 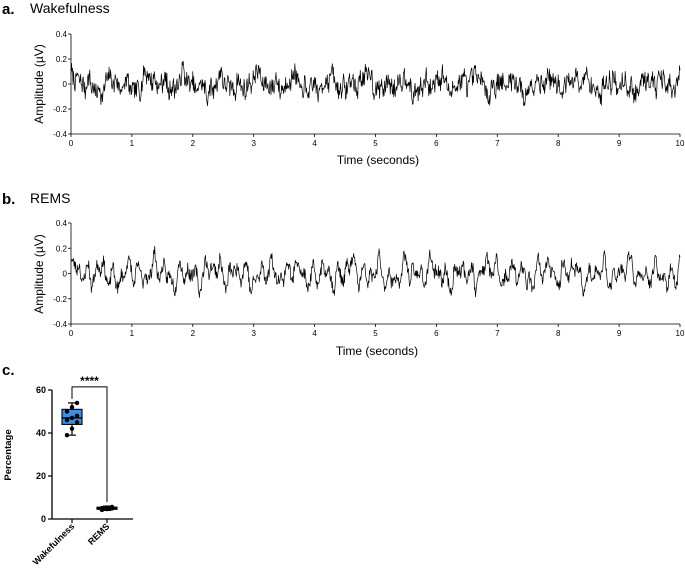 What do you see at coordinates (70, 8) in the screenshot?
I see `panel-a-title: Wakefulness` at bounding box center [70, 8].